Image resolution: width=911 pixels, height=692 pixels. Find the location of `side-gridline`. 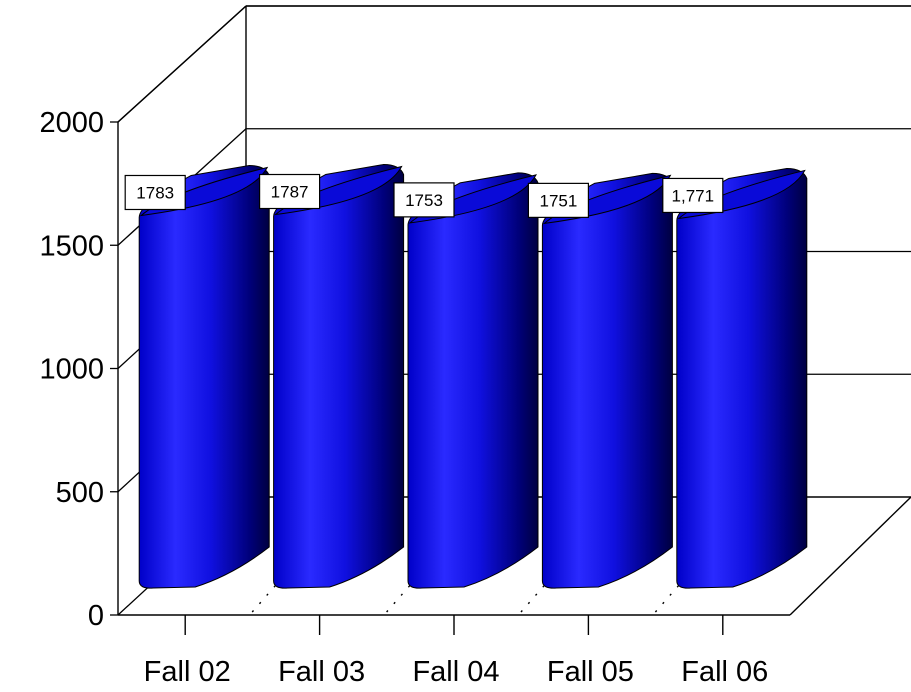

side-gridline is located at coordinates (182, 64).